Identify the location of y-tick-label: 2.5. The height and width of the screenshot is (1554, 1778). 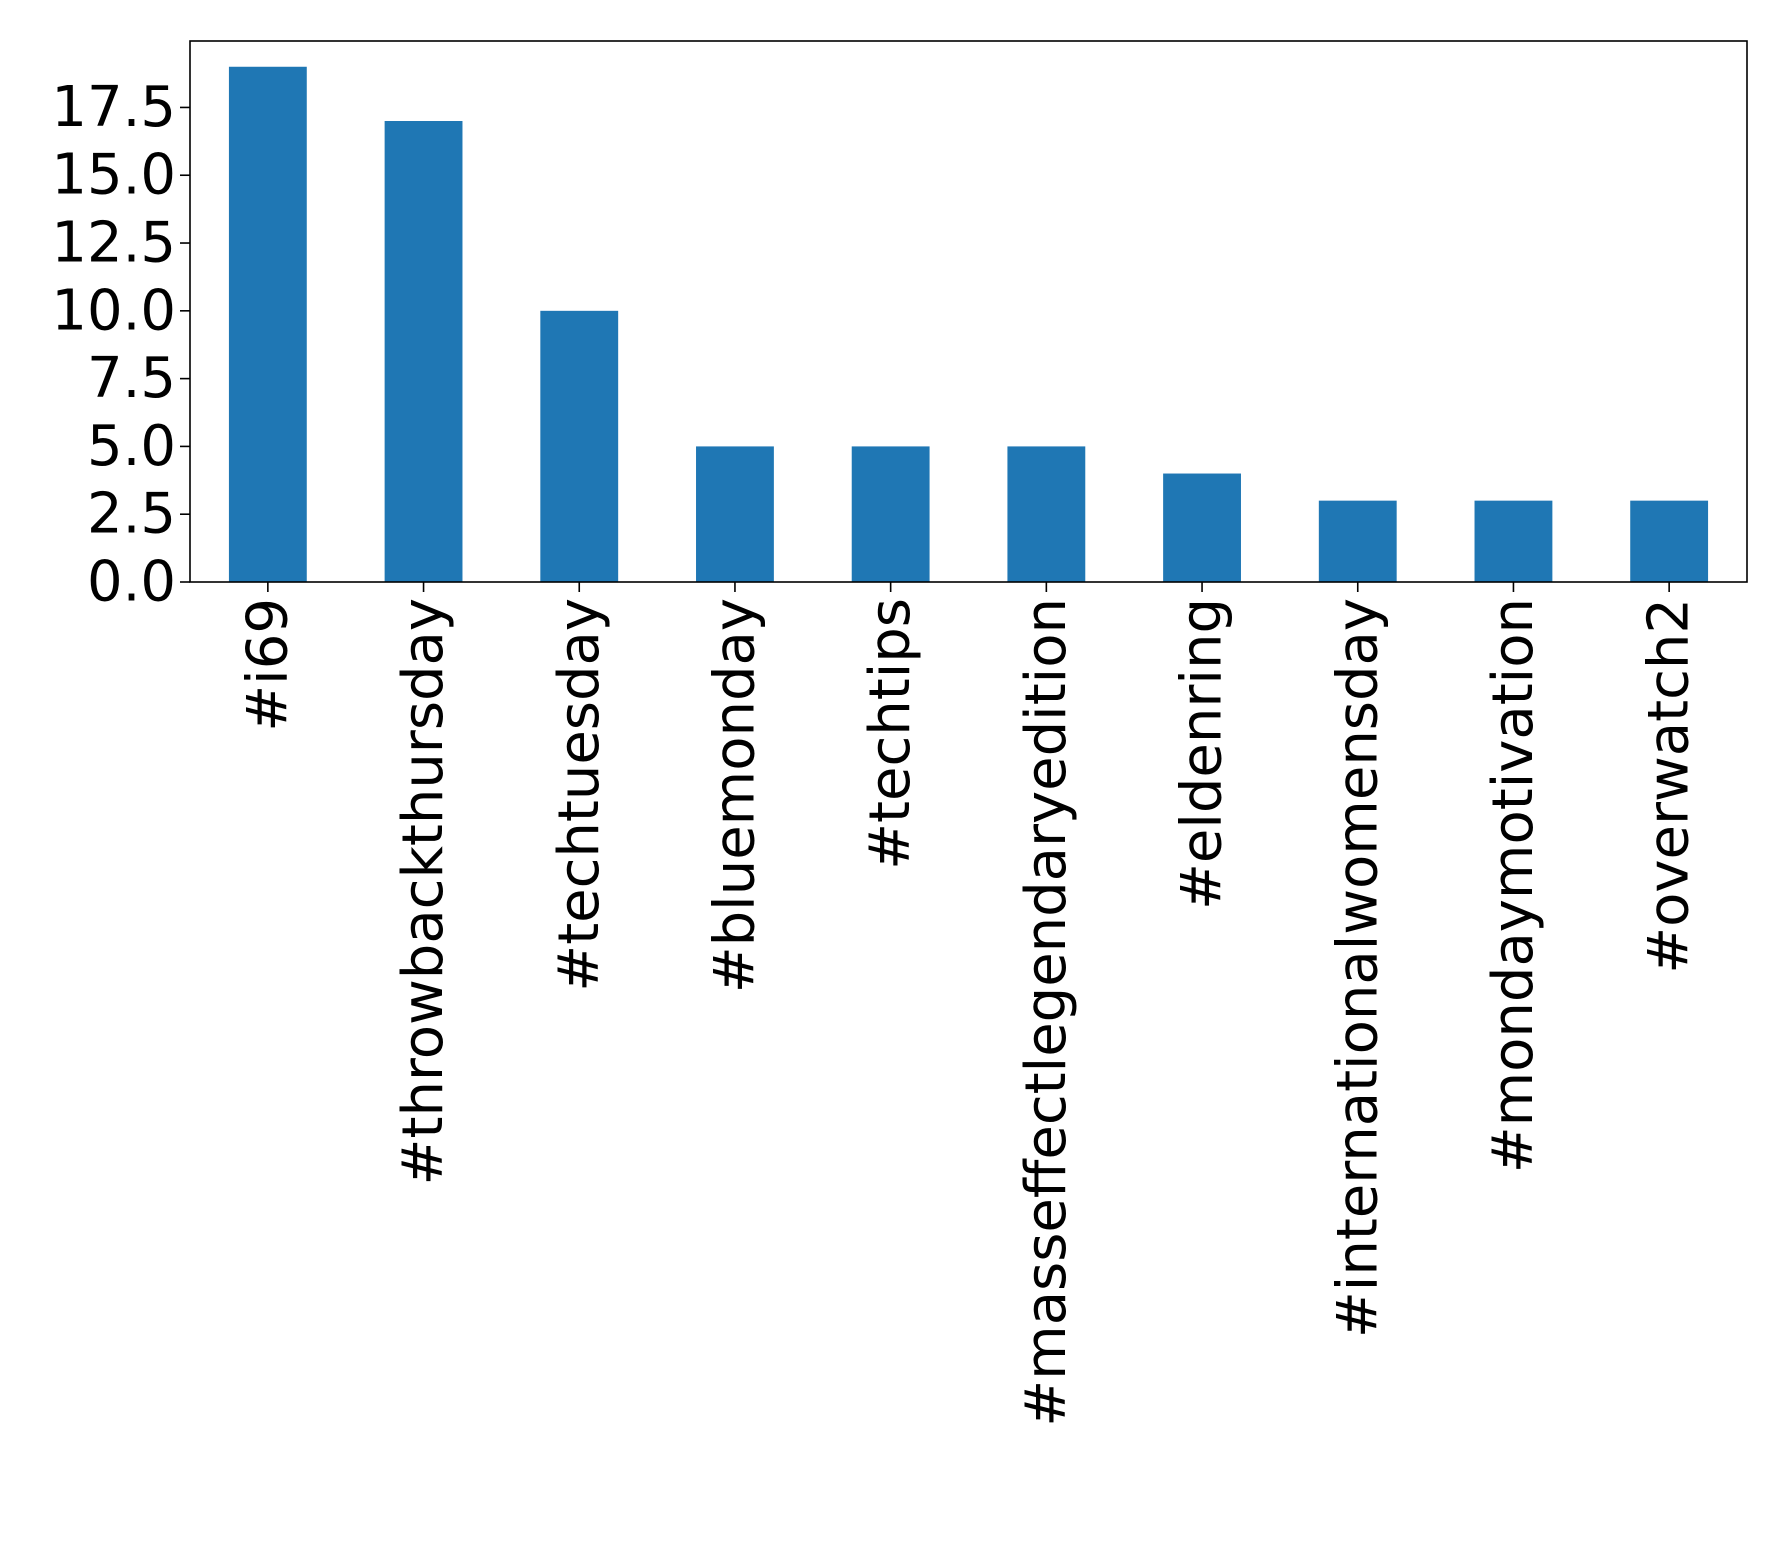
(131, 514).